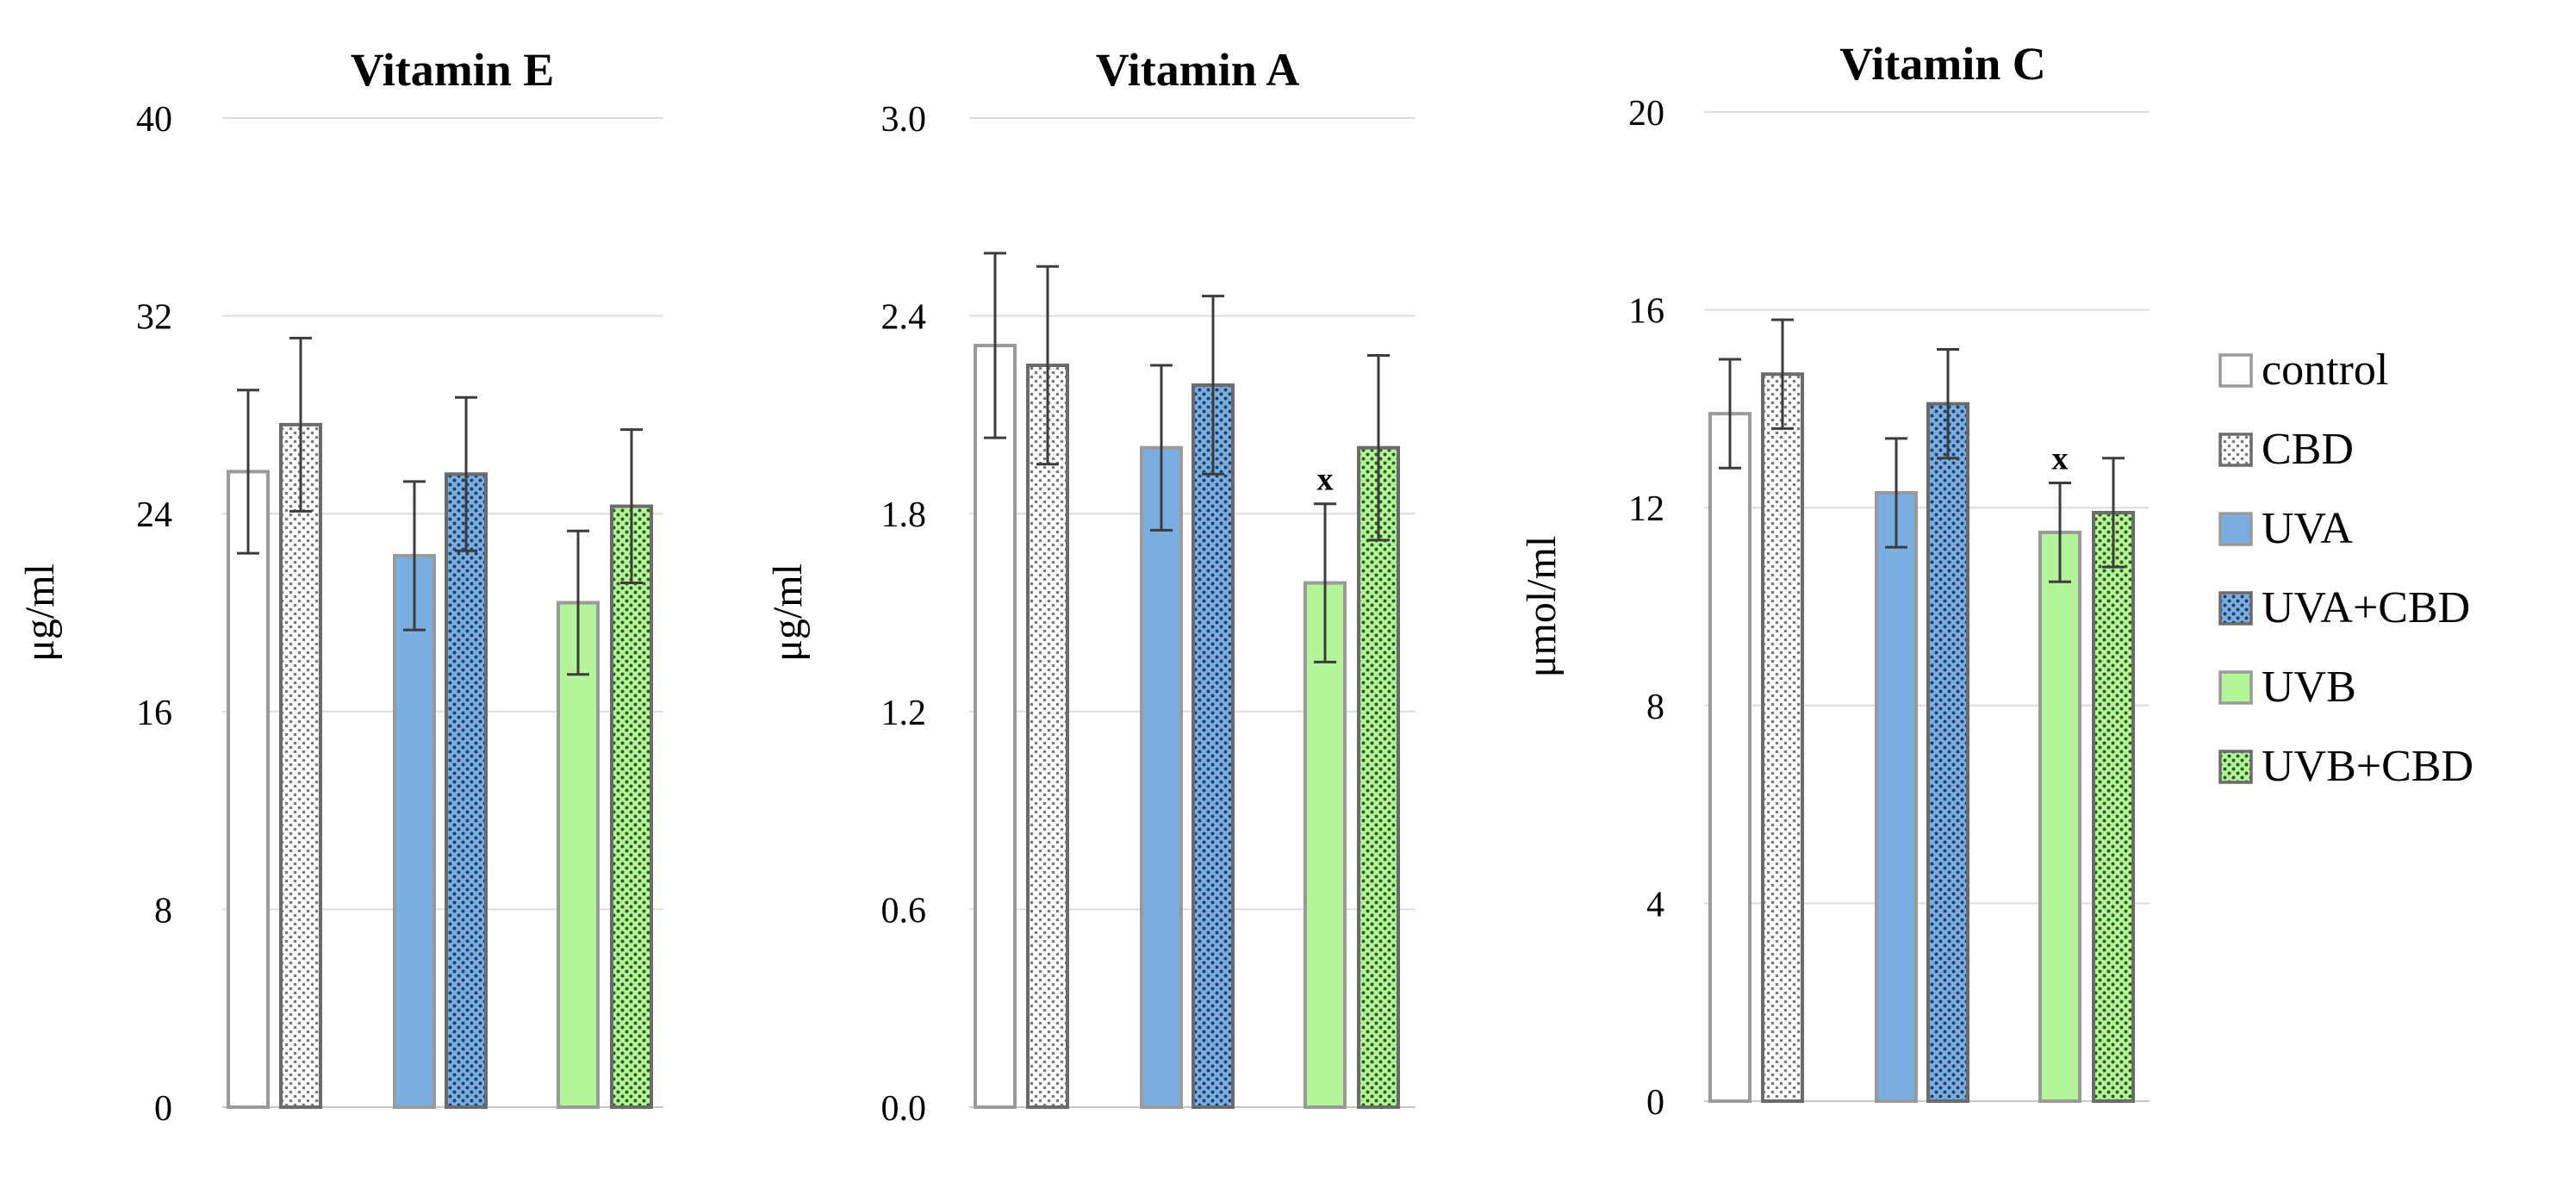 This screenshot has width=2576, height=1189. Describe the element at coordinates (1942, 64) in the screenshot. I see `chart-title: Vitamin C` at that location.